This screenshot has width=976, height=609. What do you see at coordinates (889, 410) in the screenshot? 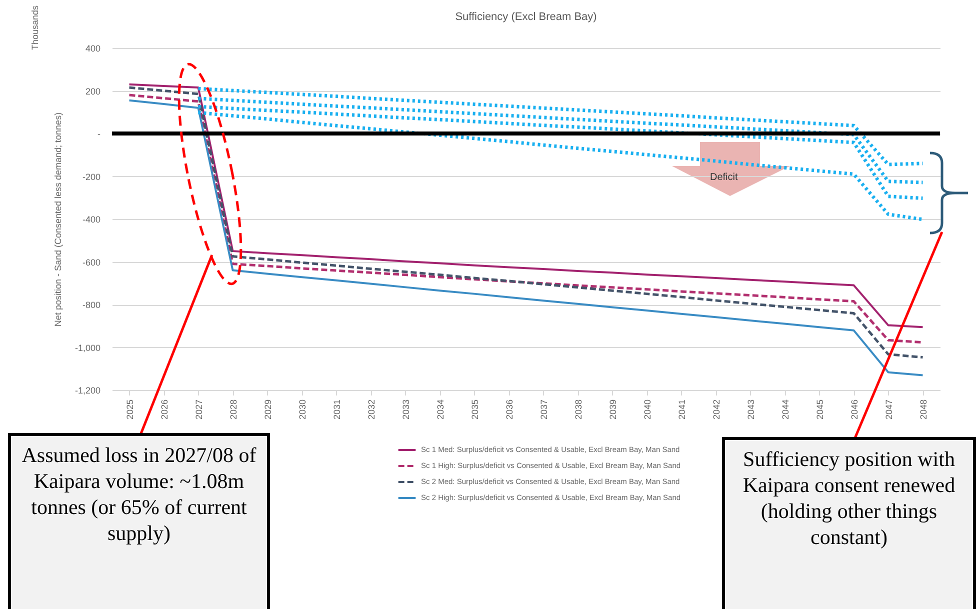
I see `x-tick-label: 2047` at bounding box center [889, 410].